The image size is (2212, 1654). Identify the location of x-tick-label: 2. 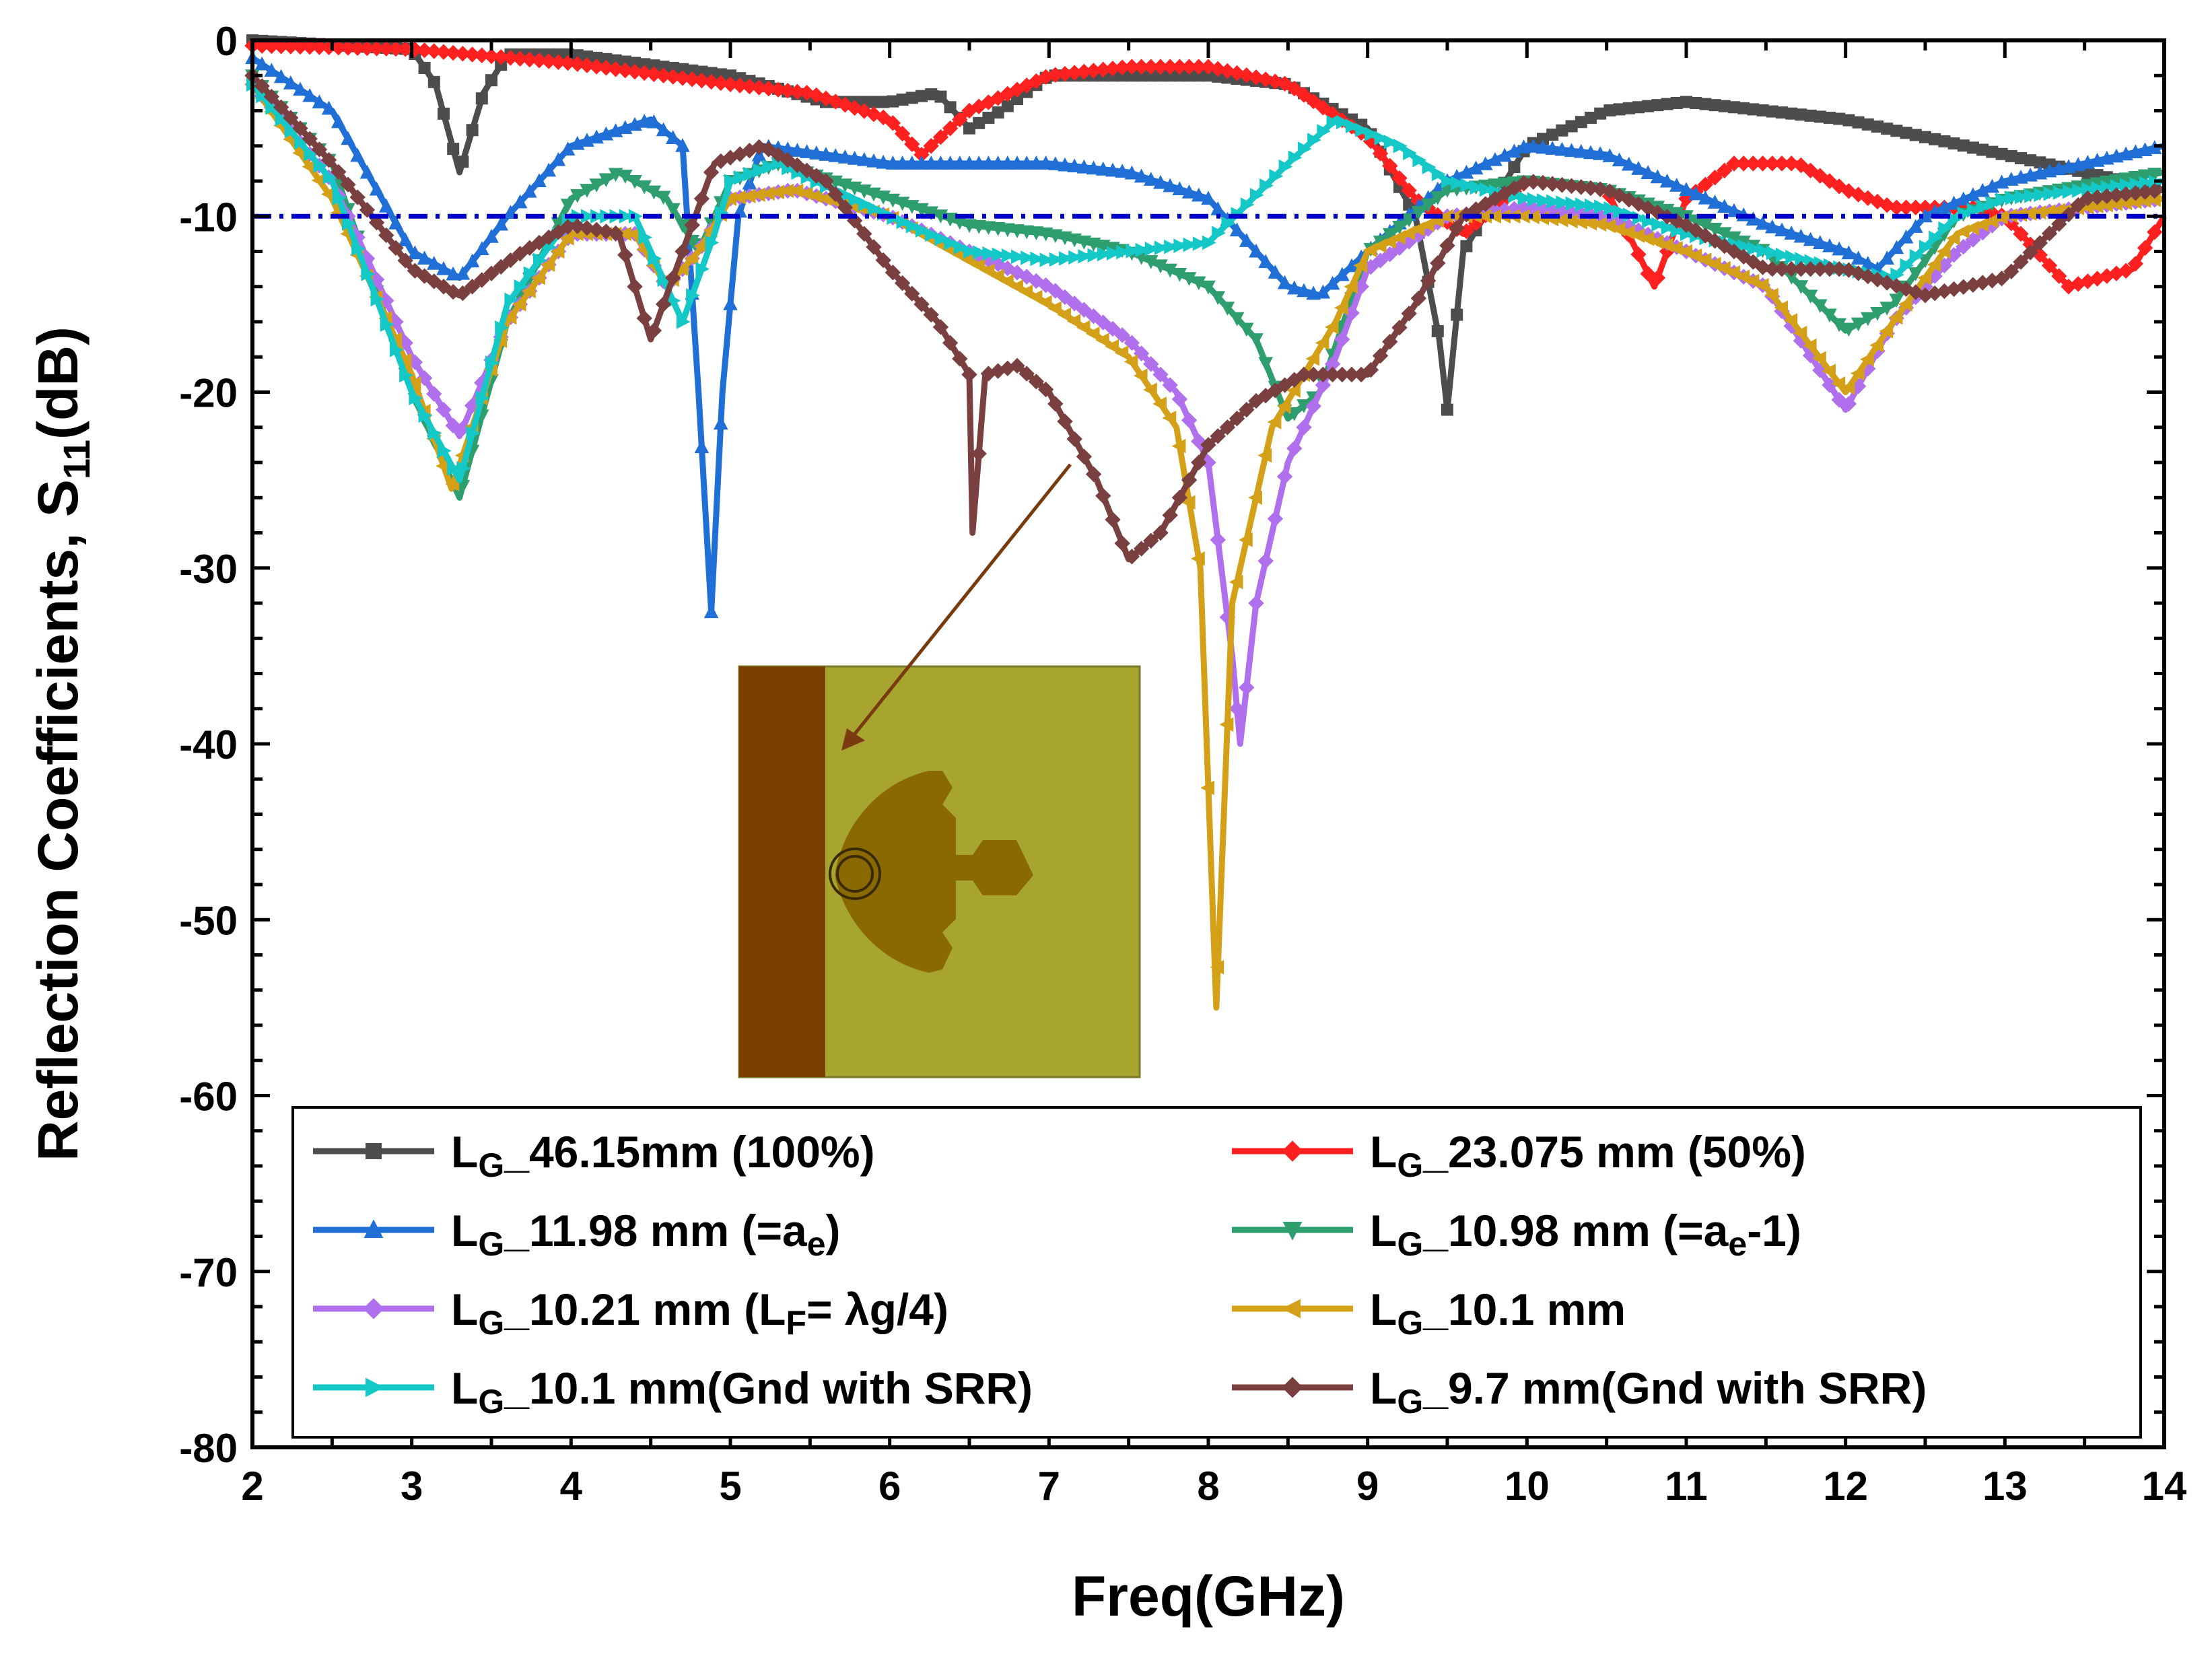
(252, 1486).